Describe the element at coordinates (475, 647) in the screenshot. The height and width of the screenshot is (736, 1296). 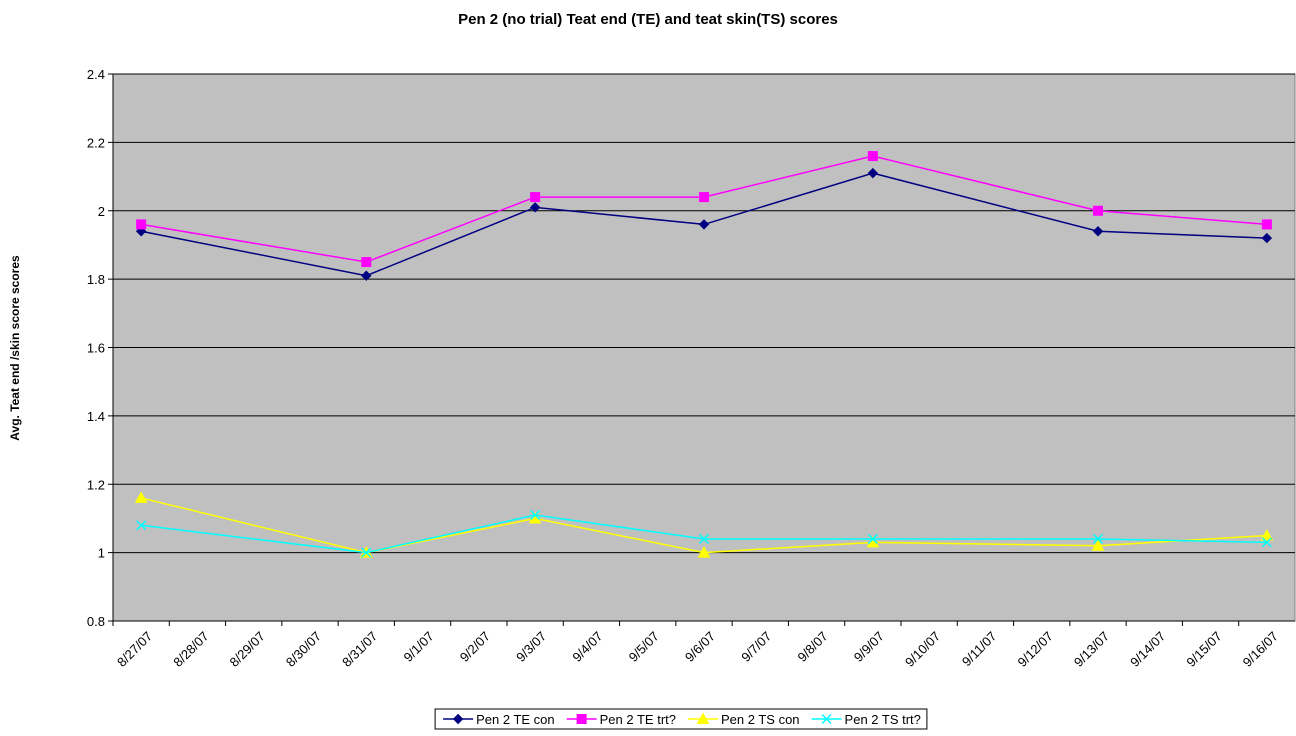
I see `x-tick-label: 9/2/07` at that location.